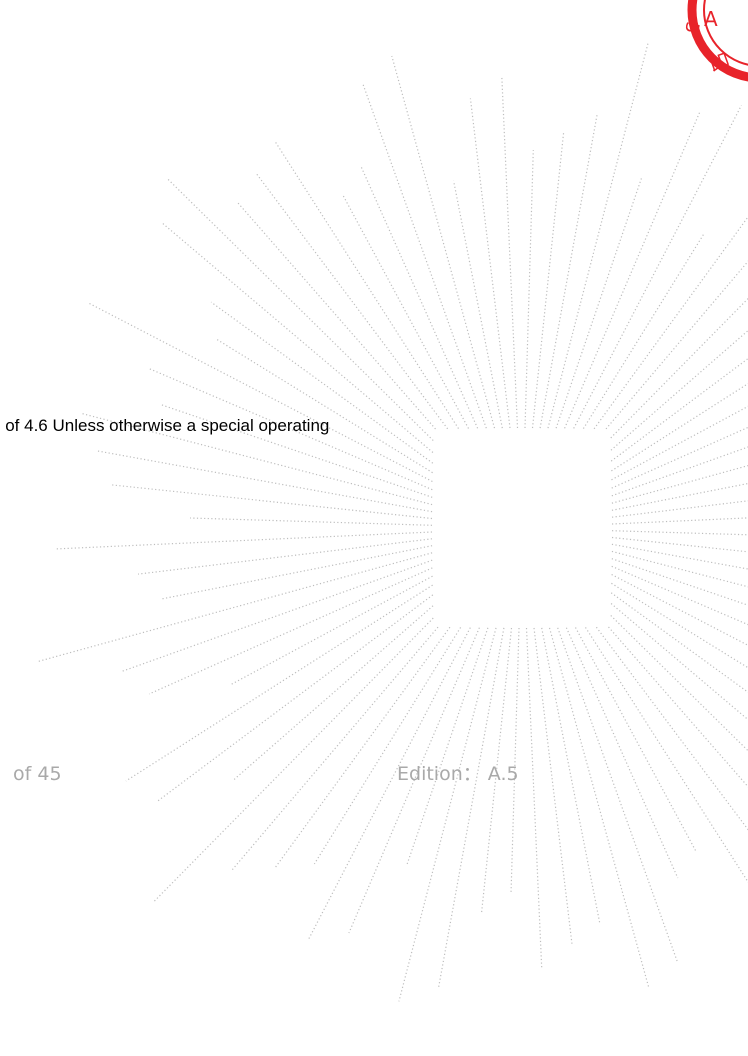 The height and width of the screenshot is (1056, 748). Describe the element at coordinates (691, 27) in the screenshot. I see `stamp-text-5: 5` at that location.